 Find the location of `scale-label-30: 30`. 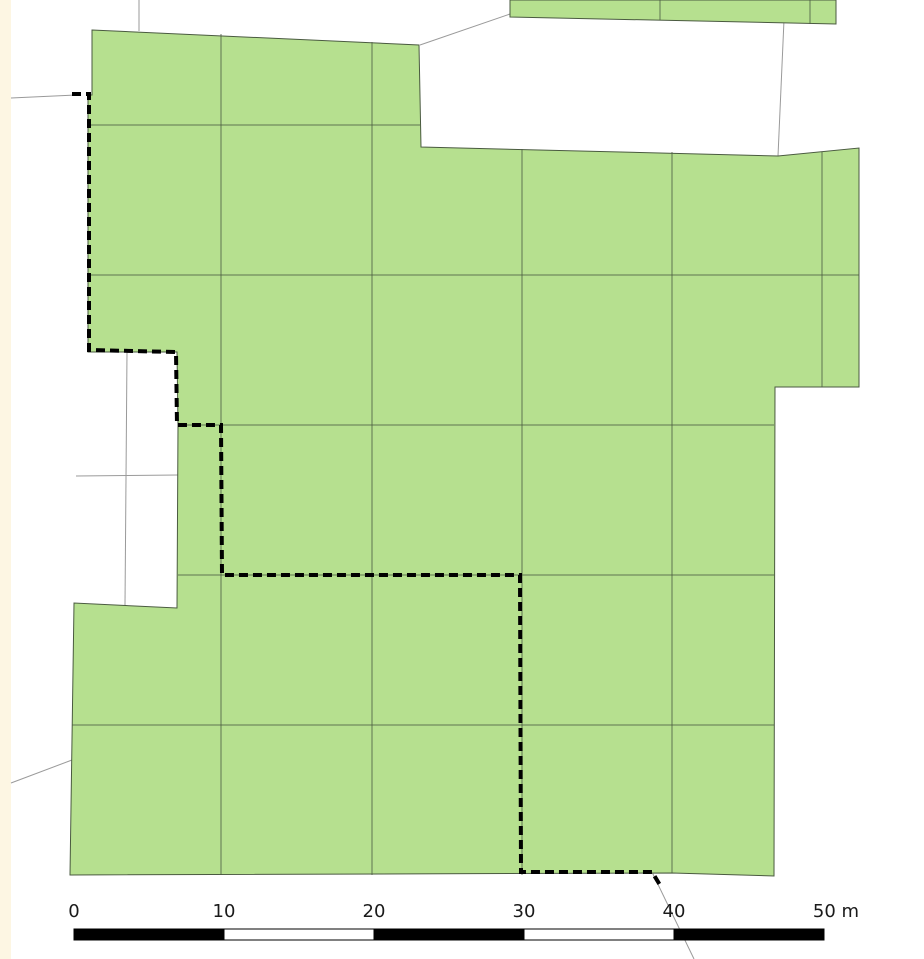

scale-label-30: 30 is located at coordinates (524, 911).